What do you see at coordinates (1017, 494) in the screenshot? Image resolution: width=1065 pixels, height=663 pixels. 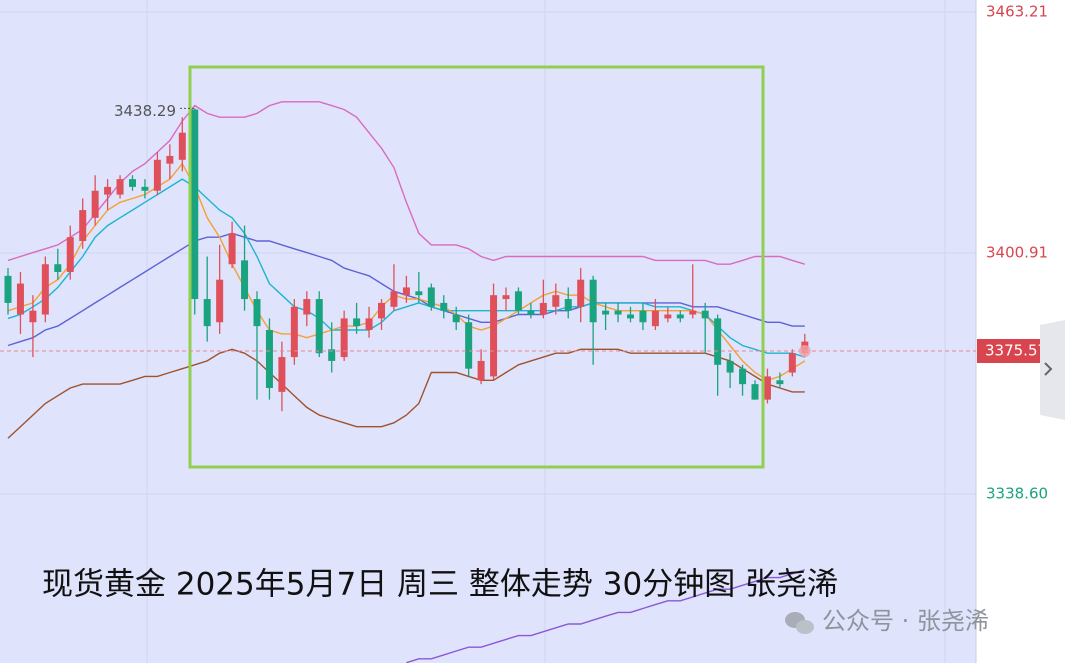 I see `y-tick-label: 3338.60` at bounding box center [1017, 494].